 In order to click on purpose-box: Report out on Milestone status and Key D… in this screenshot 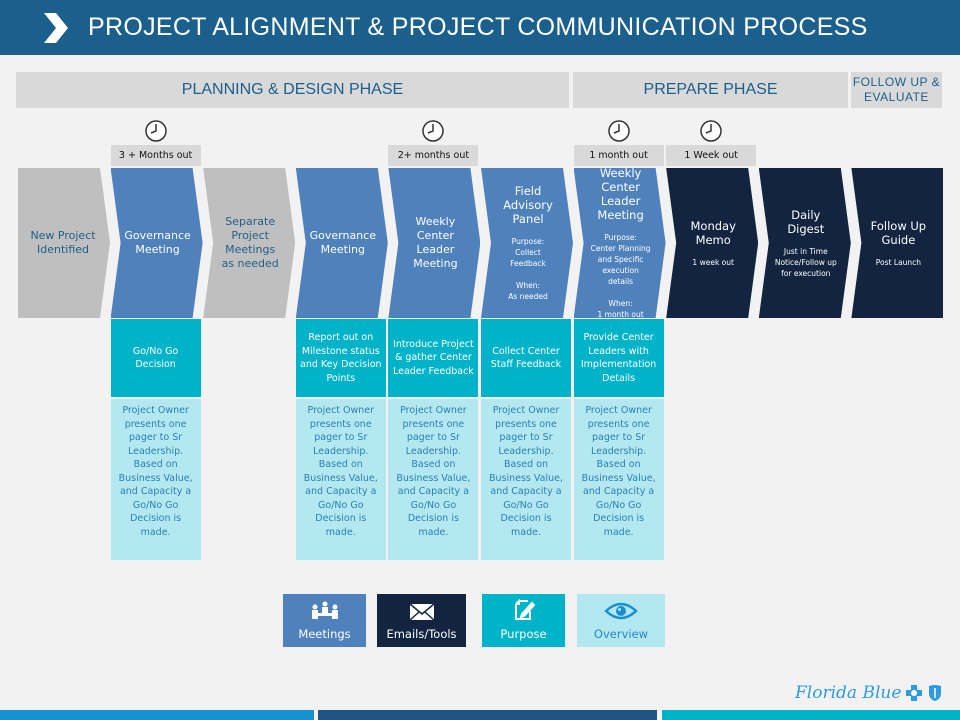, I will do `click(340, 358)`.